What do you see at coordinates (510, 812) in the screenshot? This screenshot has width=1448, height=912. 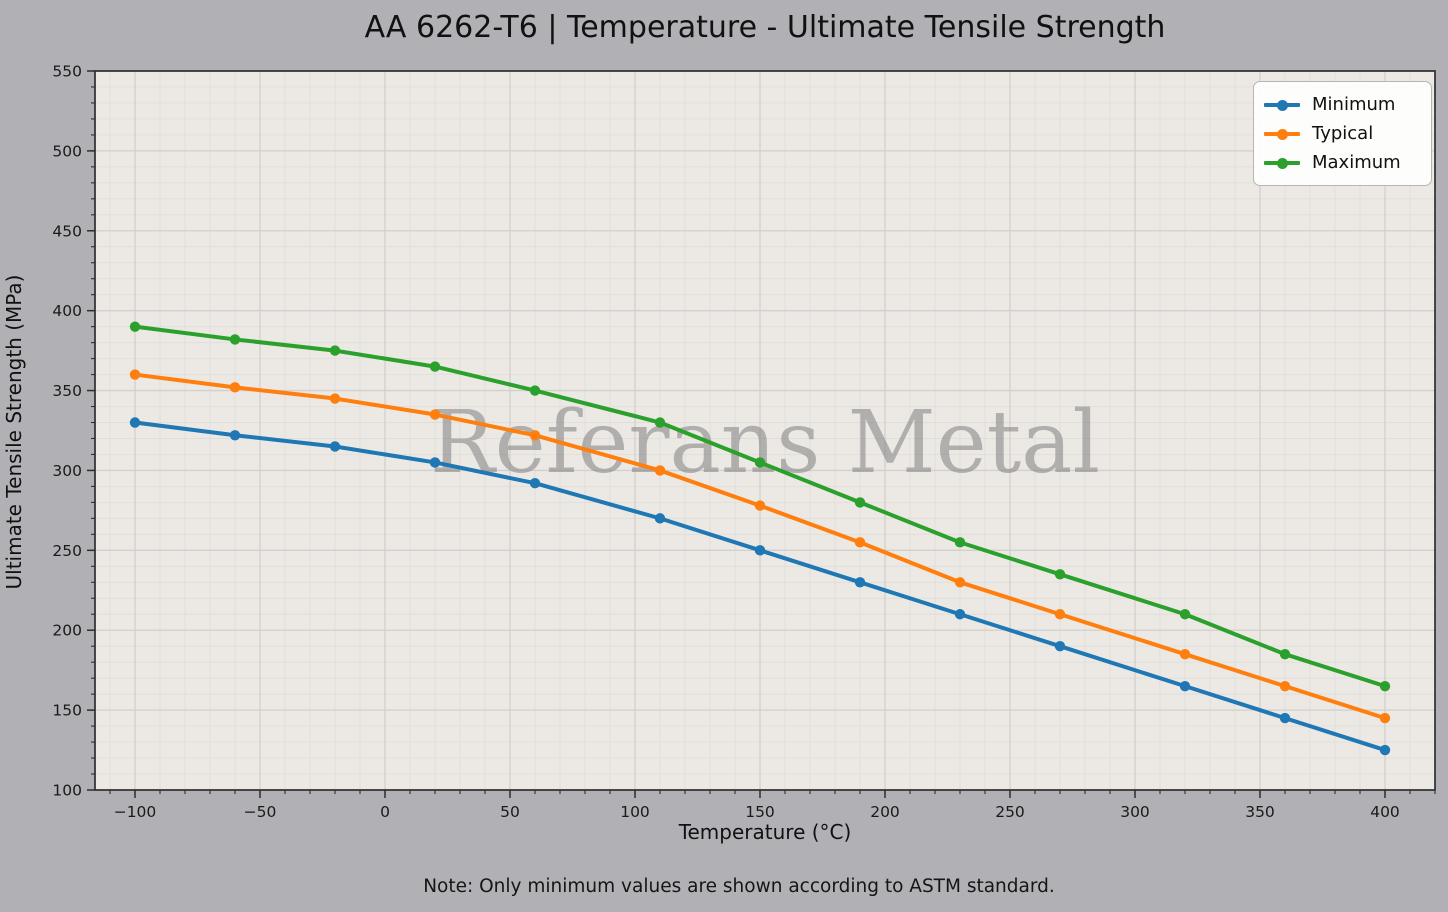 I see `x-tick-label: 50` at bounding box center [510, 812].